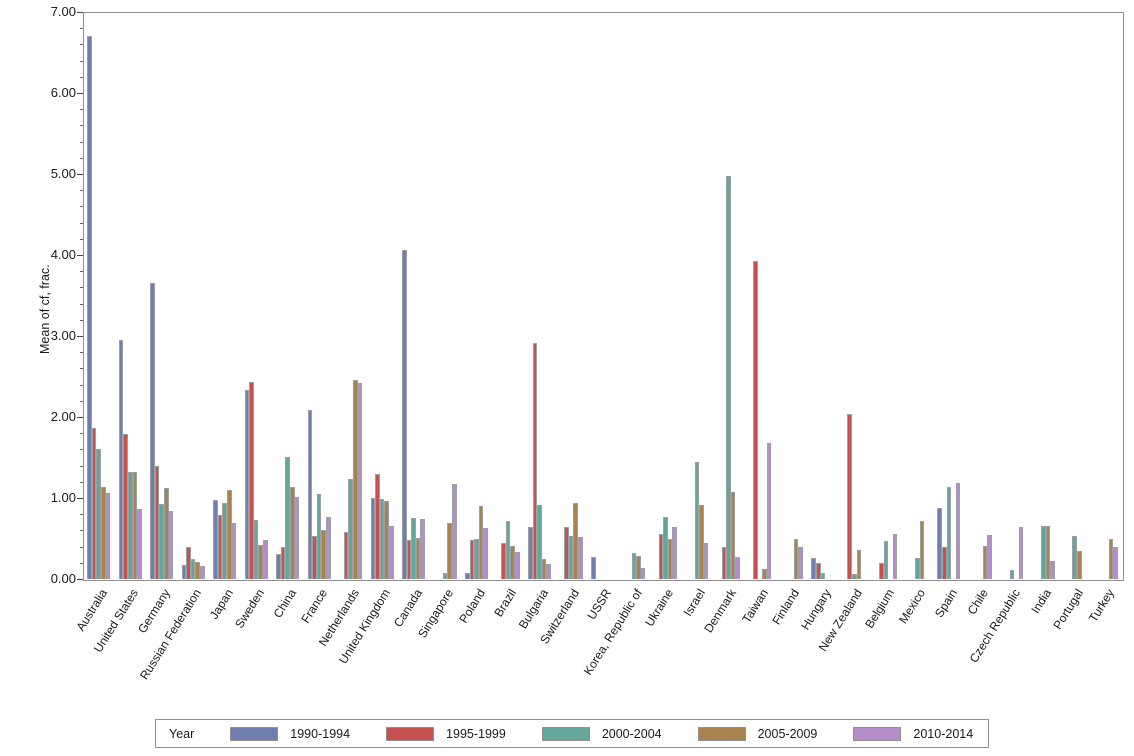 This screenshot has height=756, width=1134. I want to click on legend-item: 2000-2004, so click(601, 733).